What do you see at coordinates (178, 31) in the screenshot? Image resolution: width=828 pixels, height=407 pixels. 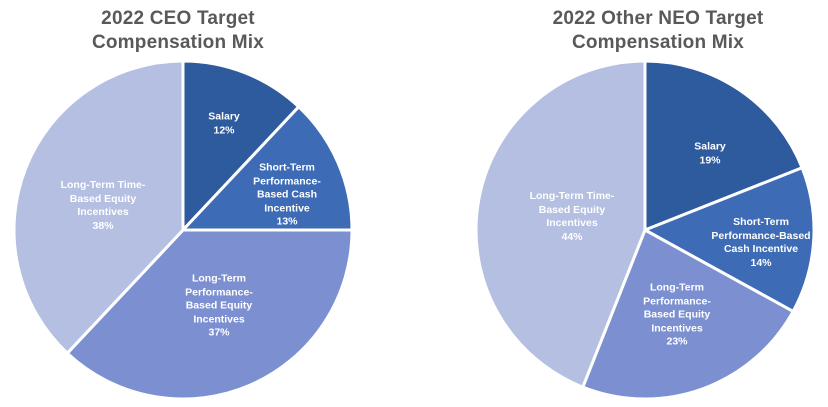 I see `ceo-chart-title: 2022 CEO Target Compensation Mix` at bounding box center [178, 31].